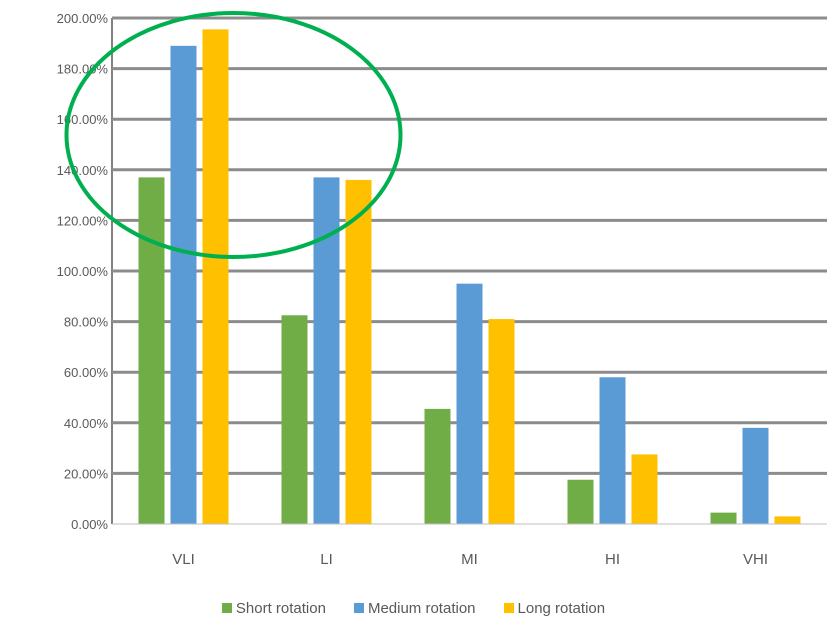 Image resolution: width=827 pixels, height=620 pixels. What do you see at coordinates (86, 372) in the screenshot?
I see `y-tick-label: 60.00%` at bounding box center [86, 372].